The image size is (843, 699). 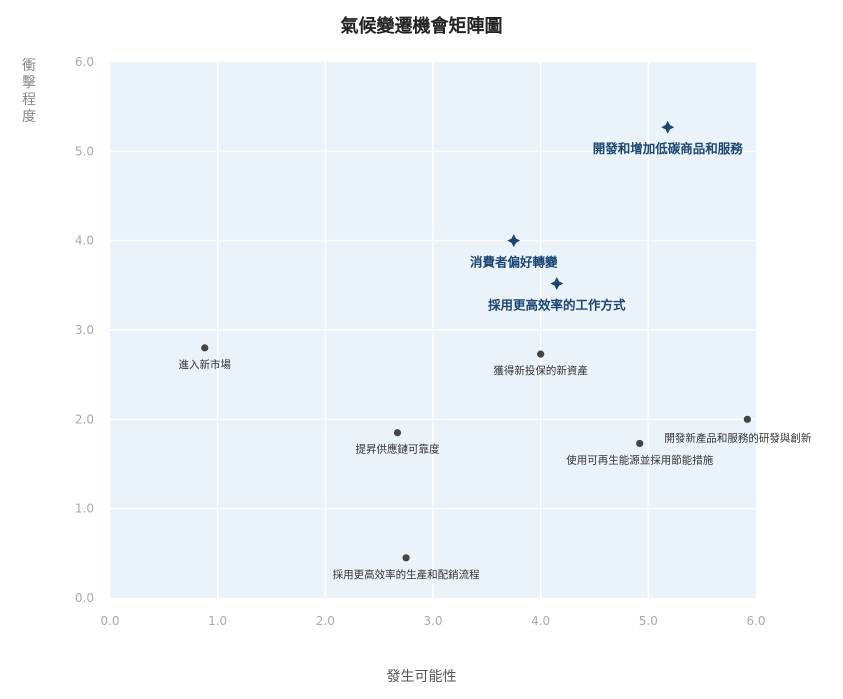 What do you see at coordinates (84, 330) in the screenshot?
I see `y-tick-label: 3.0` at bounding box center [84, 330].